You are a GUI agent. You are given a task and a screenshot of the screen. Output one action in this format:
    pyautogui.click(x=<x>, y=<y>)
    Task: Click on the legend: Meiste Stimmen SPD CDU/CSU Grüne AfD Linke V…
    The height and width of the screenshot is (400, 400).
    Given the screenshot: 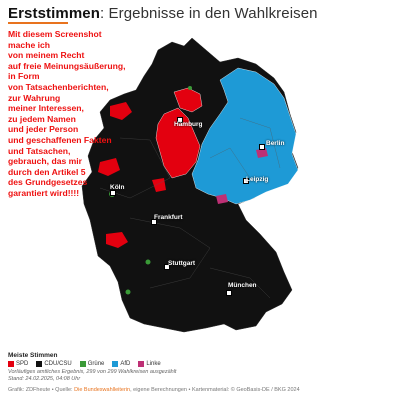 What is the action you would take?
    pyautogui.click(x=203, y=367)
    